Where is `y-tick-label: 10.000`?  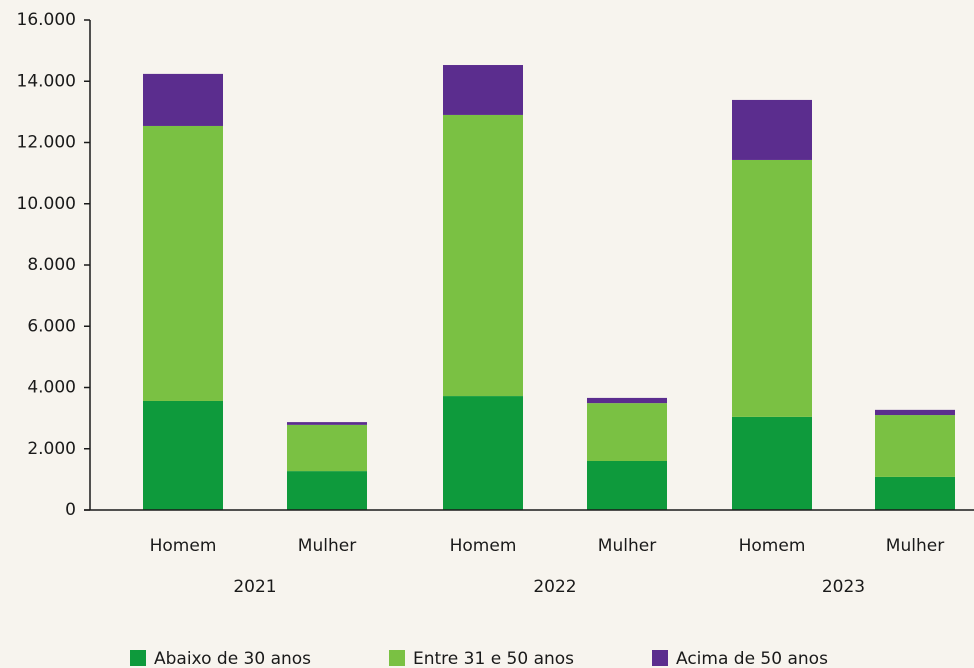 y-tick-label: 10.000 is located at coordinates (46, 204).